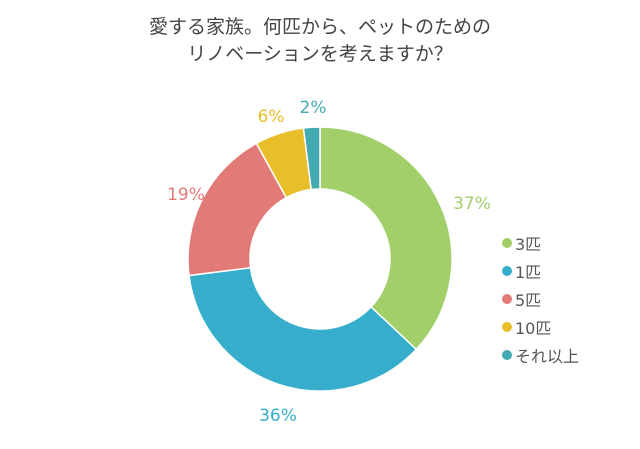 Image resolution: width=640 pixels, height=449 pixels. I want to click on legend-item-10-pets: 10匹, so click(540, 327).